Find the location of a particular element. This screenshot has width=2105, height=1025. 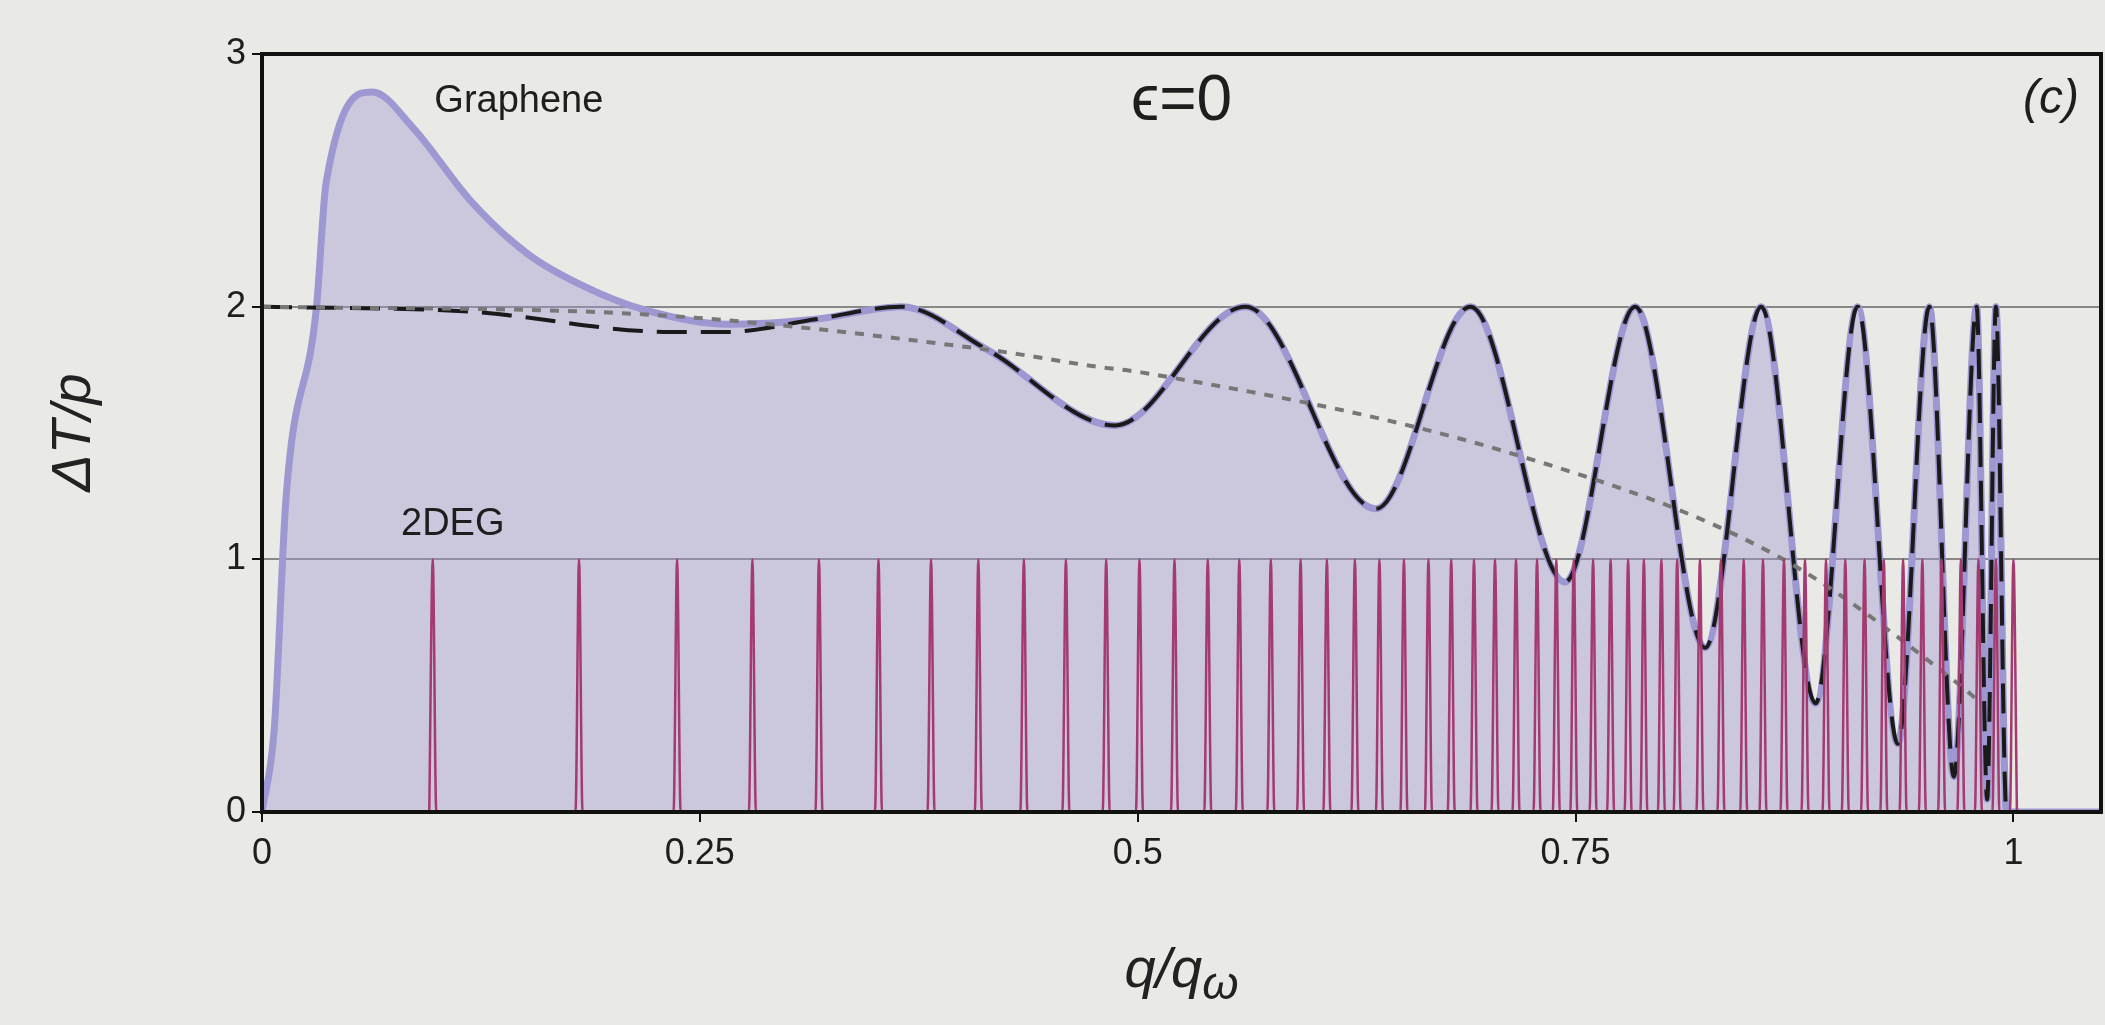

annotation: (c) is located at coordinates (2051, 97).